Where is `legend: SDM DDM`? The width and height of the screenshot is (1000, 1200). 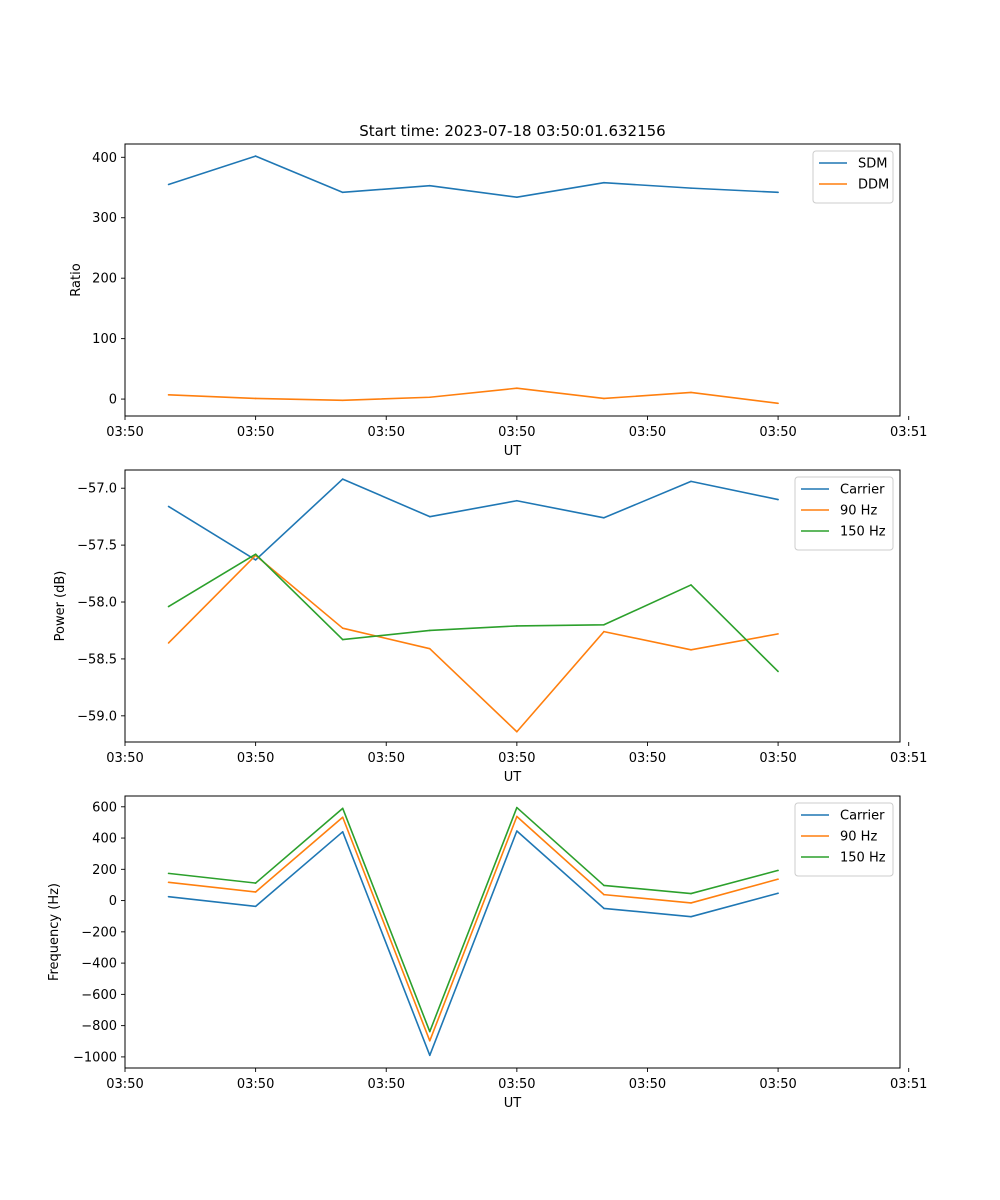
legend: SDM DDM is located at coordinates (853, 177).